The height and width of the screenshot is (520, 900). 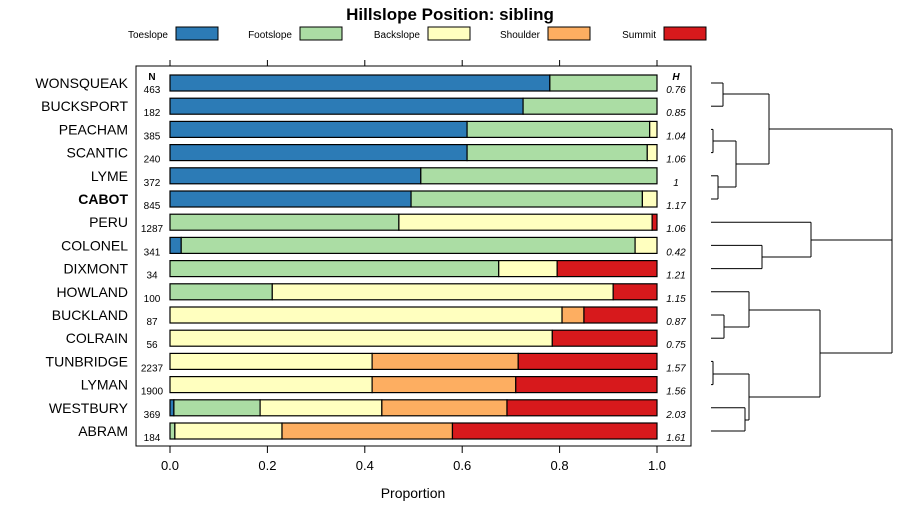 I want to click on row-label: LYME, so click(x=109, y=176).